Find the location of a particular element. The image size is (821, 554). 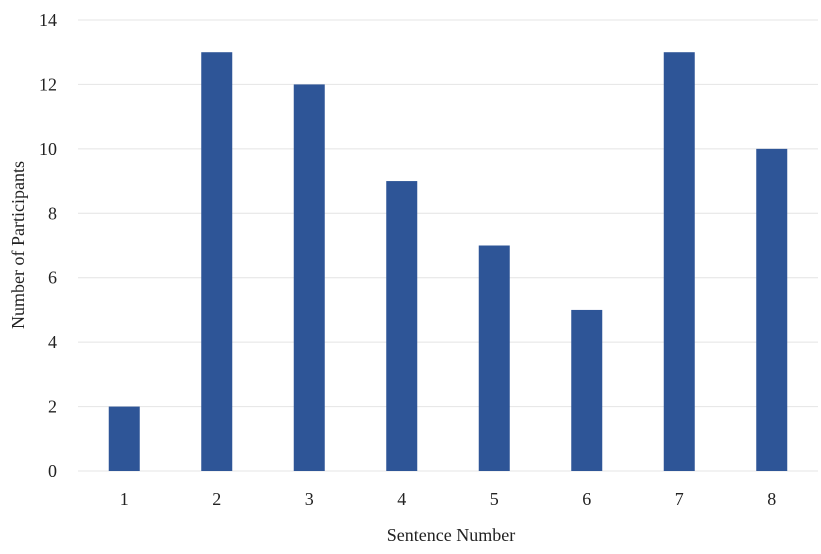

y-tick-label: 6 is located at coordinates (52, 278).